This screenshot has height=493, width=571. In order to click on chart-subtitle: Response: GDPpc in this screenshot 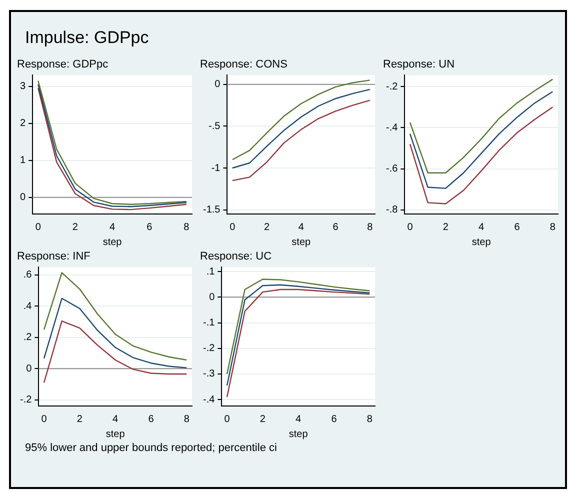, I will do `click(63, 64)`.